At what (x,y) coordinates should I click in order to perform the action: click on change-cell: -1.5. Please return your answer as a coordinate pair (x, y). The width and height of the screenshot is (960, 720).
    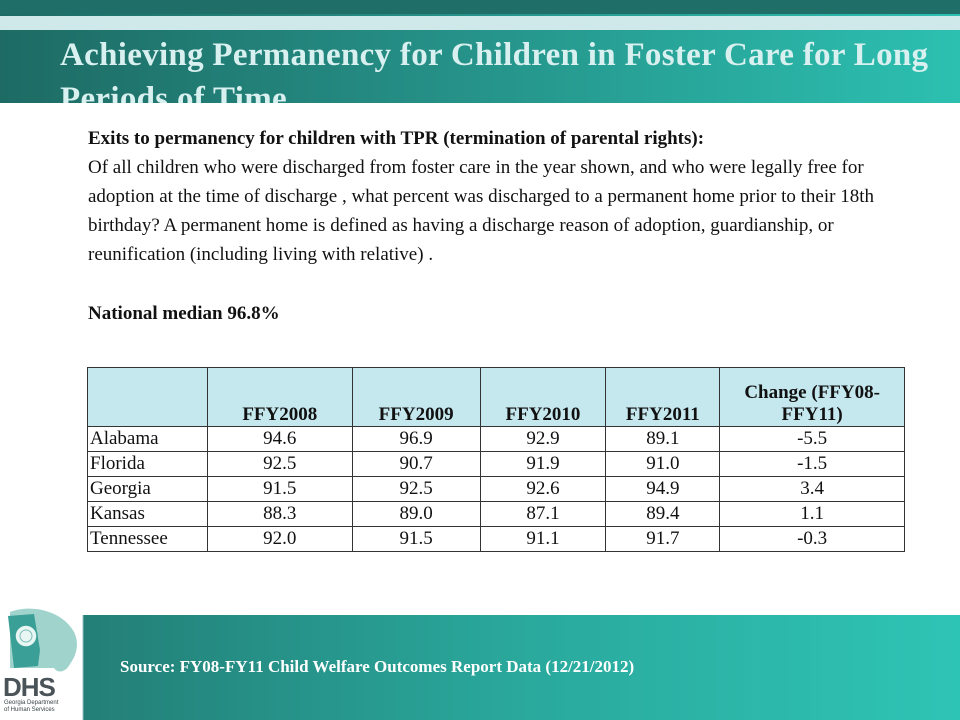
    Looking at the image, I should click on (812, 464).